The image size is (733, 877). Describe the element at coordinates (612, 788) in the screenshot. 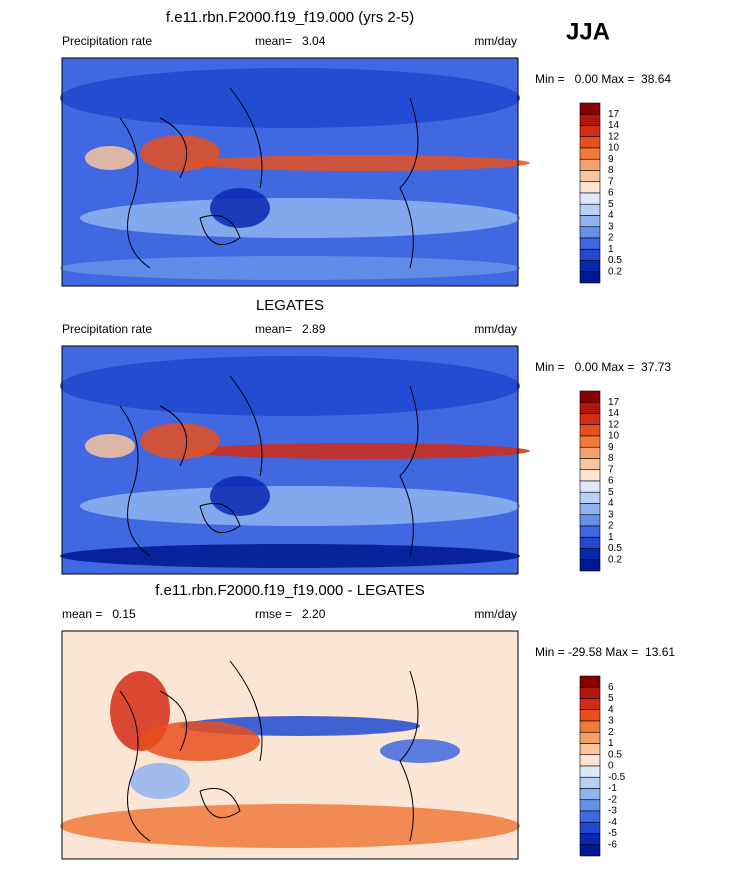

I see `colorbar-label: -1` at that location.